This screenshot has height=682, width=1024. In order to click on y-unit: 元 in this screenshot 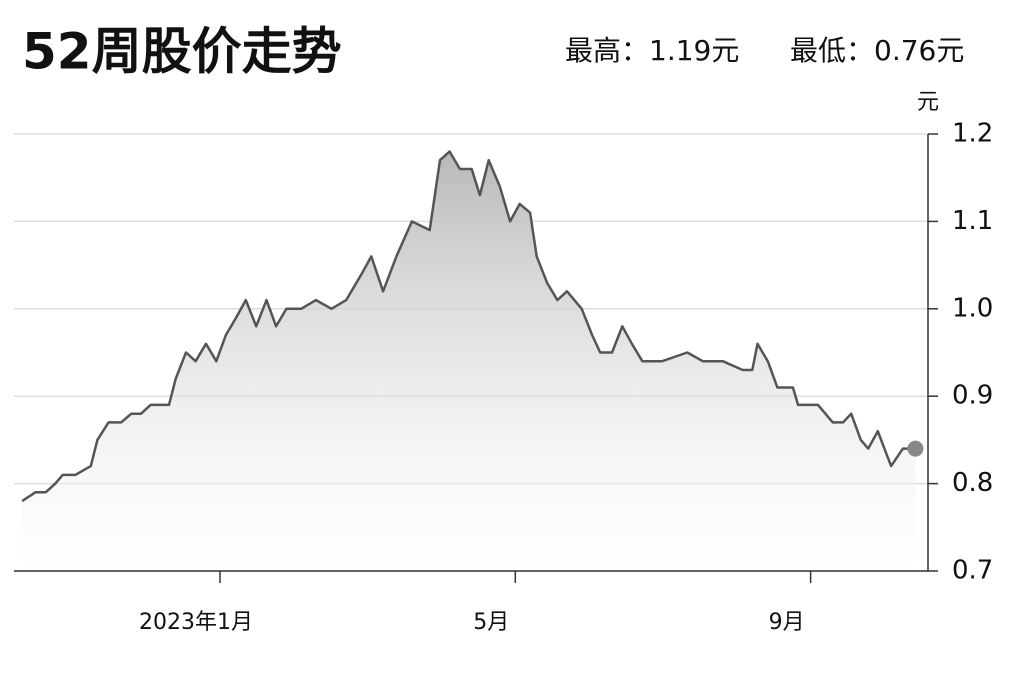, I will do `click(928, 102)`.